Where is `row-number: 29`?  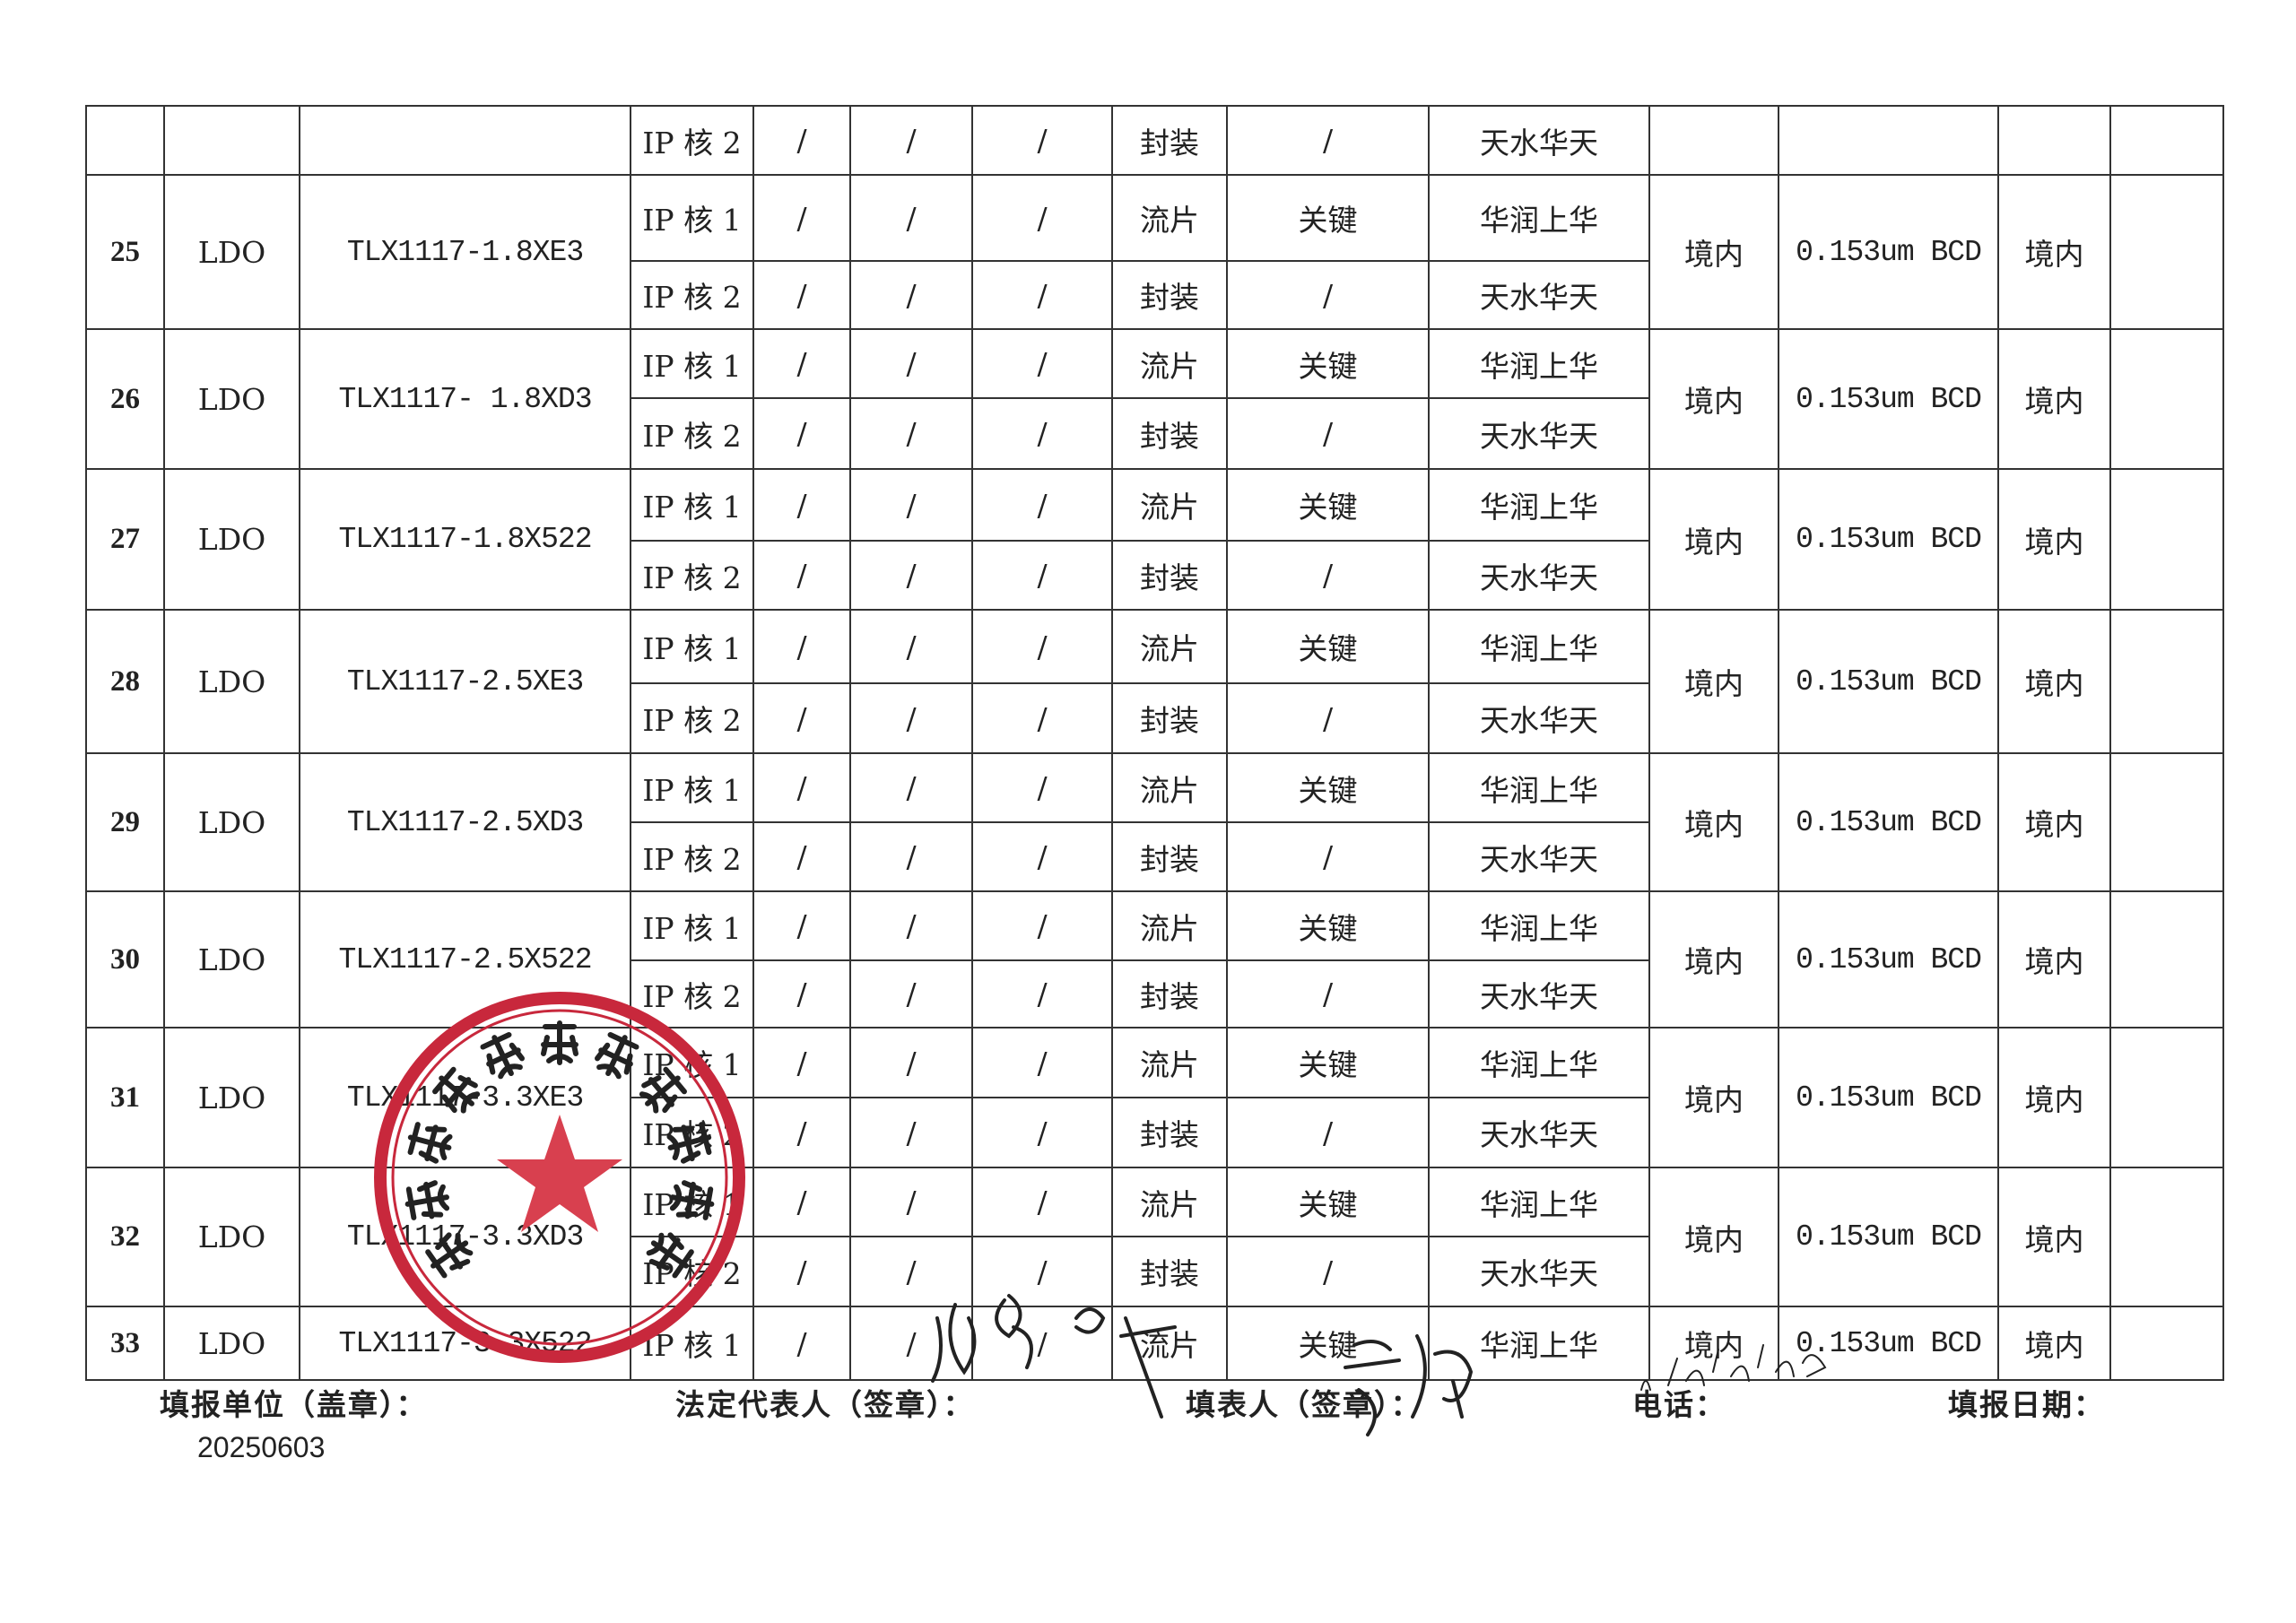
row-number: 29 is located at coordinates (125, 822).